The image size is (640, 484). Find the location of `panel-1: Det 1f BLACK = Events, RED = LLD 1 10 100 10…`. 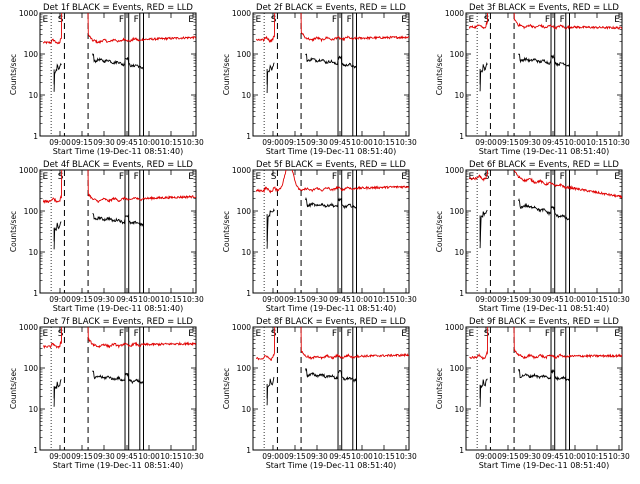

panel-1: Det 1f BLACK = Events, RED = LLD 1 10 100 10… is located at coordinates (106, 79).